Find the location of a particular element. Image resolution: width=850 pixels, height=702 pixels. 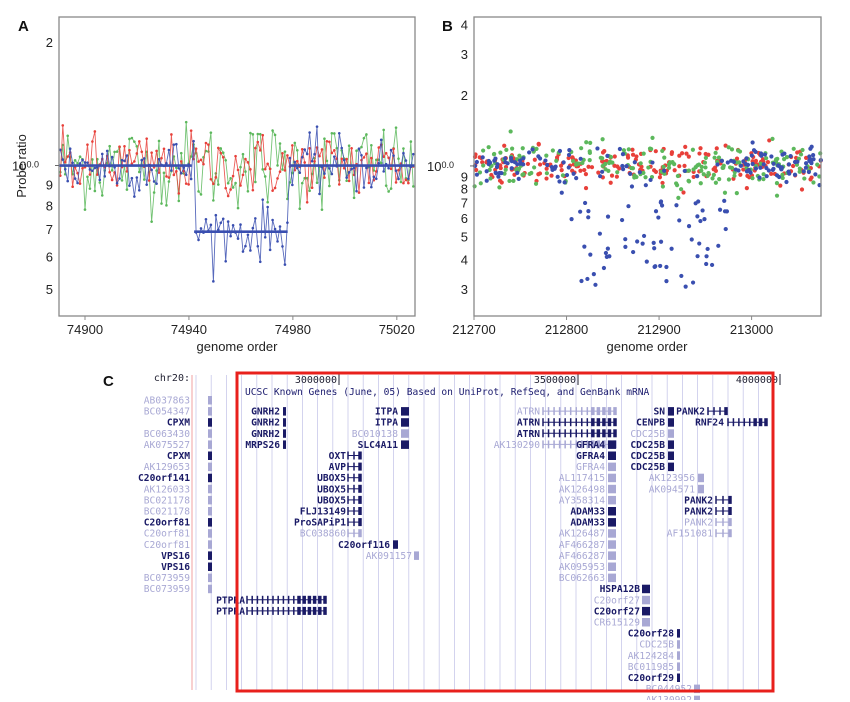

gene-label: AY358314 is located at coordinates (582, 500).